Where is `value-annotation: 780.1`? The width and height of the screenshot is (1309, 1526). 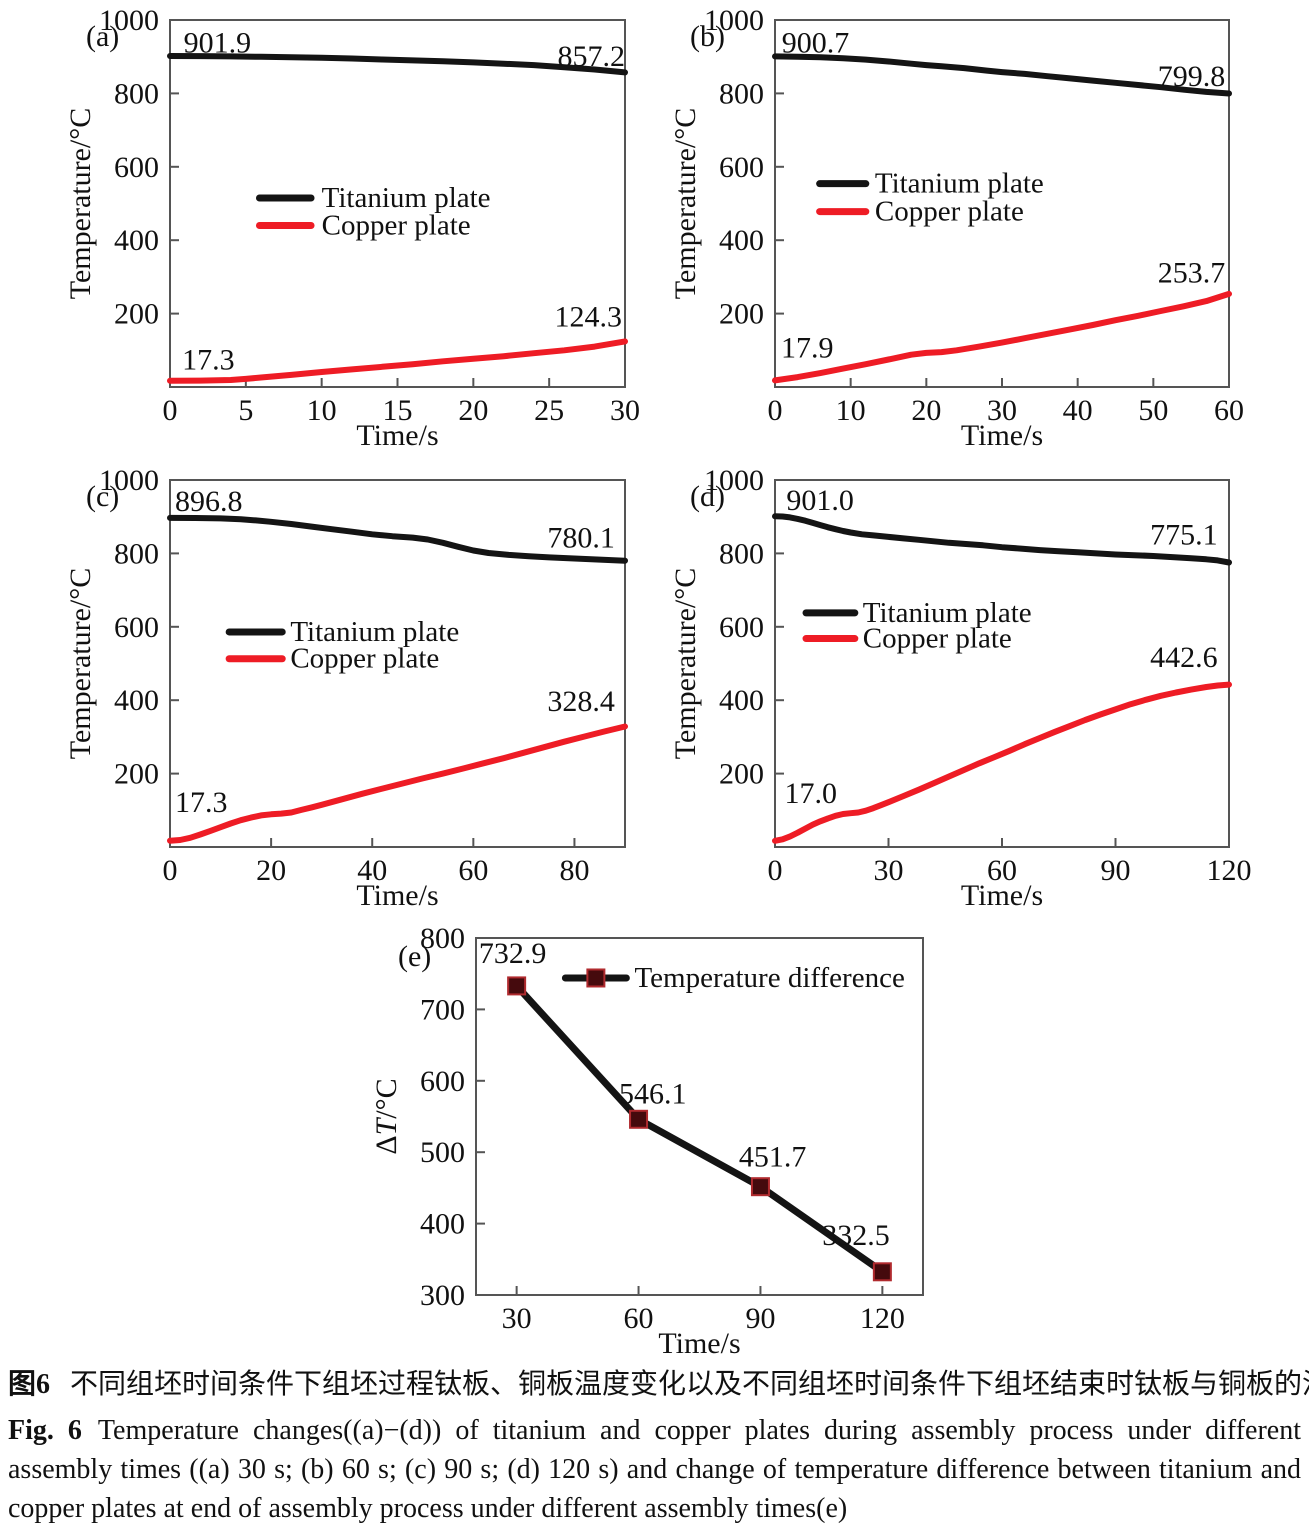
value-annotation: 780.1 is located at coordinates (581, 538).